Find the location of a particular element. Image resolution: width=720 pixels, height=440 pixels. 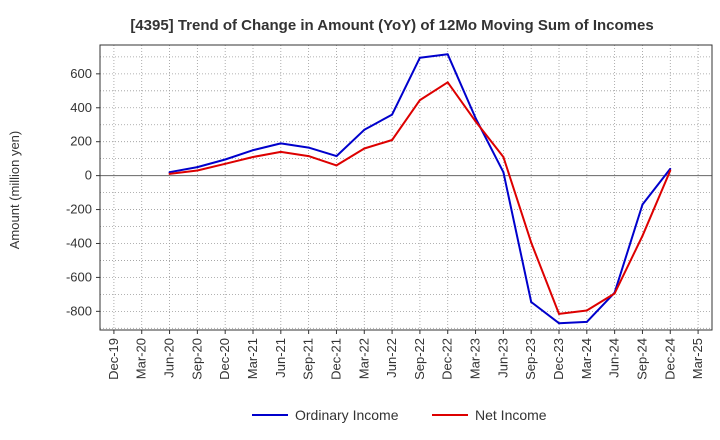

x-tick-label: Mar-25 is located at coordinates (697, 358).